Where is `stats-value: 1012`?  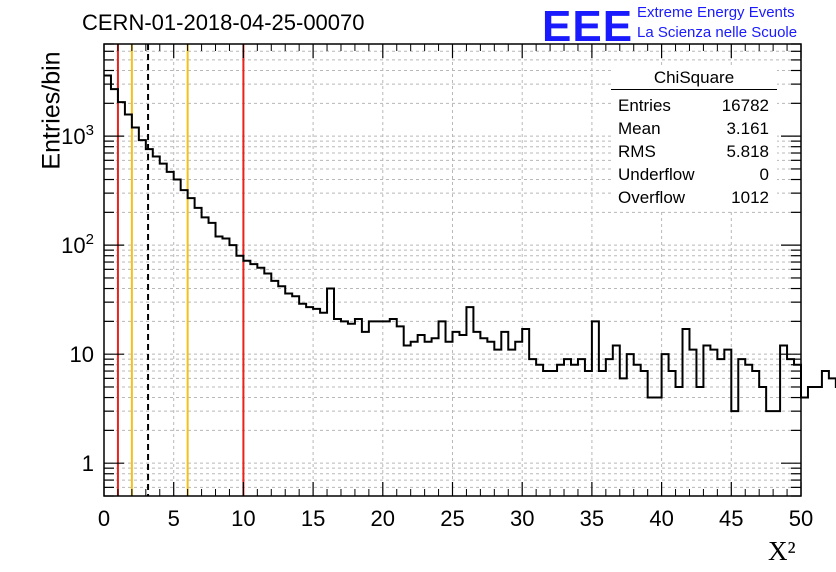
stats-value: 1012 is located at coordinates (750, 197).